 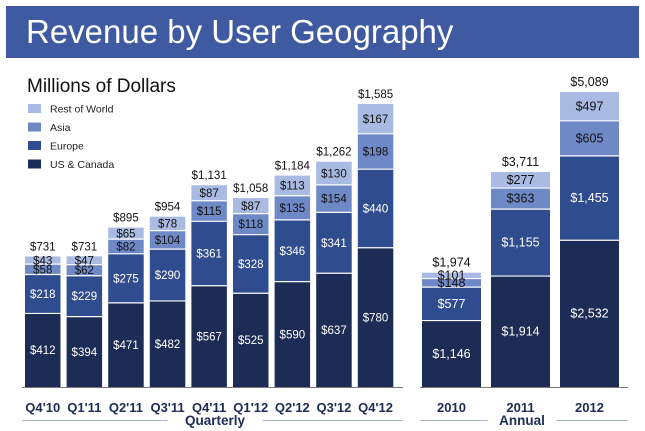 What do you see at coordinates (334, 173) in the screenshot?
I see `bar-quarterly-q3-12-rest-of-world` at bounding box center [334, 173].